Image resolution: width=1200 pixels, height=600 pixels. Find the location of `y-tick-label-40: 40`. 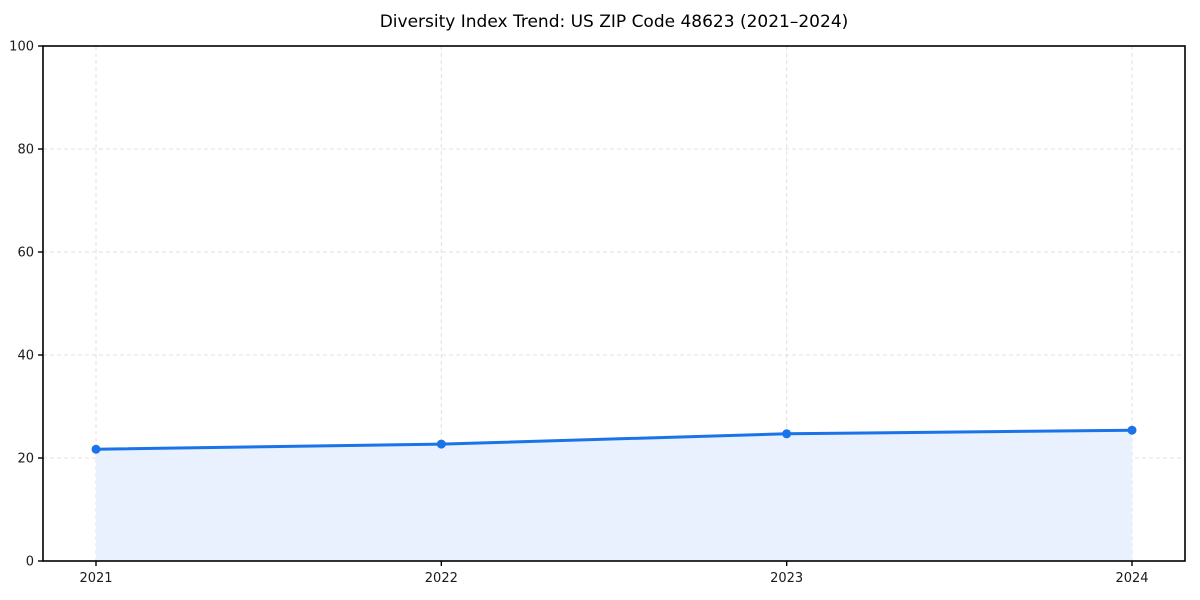

y-tick-label-40: 40 is located at coordinates (25, 356).